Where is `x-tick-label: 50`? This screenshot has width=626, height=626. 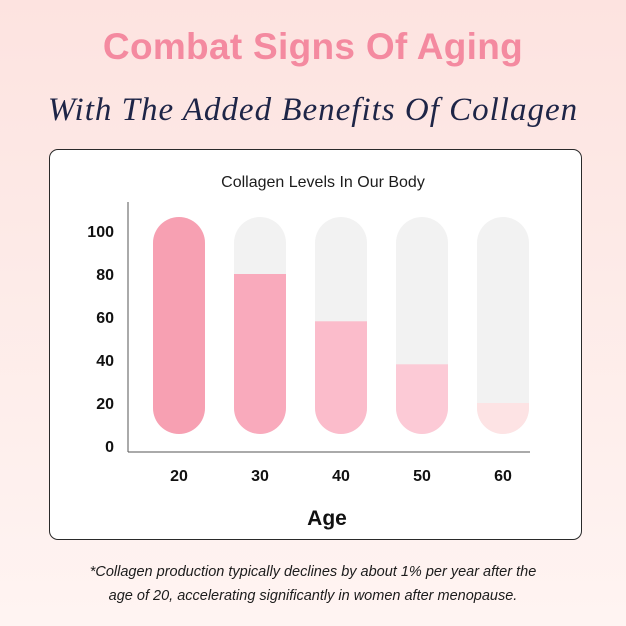 x-tick-label: 50 is located at coordinates (422, 476).